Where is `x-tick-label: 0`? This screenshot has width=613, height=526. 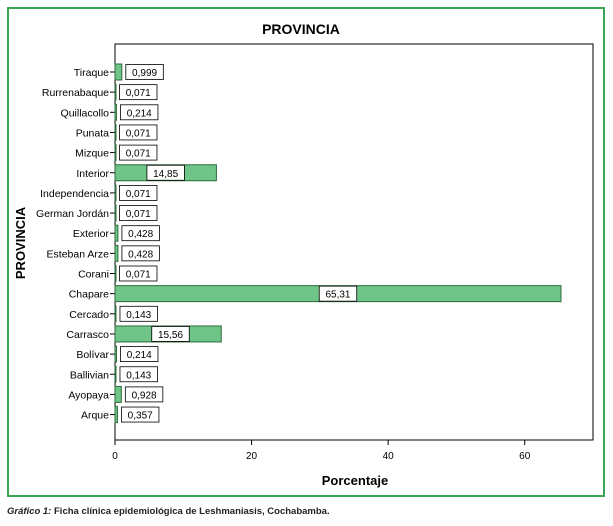 x-tick-label: 0 is located at coordinates (115, 456).